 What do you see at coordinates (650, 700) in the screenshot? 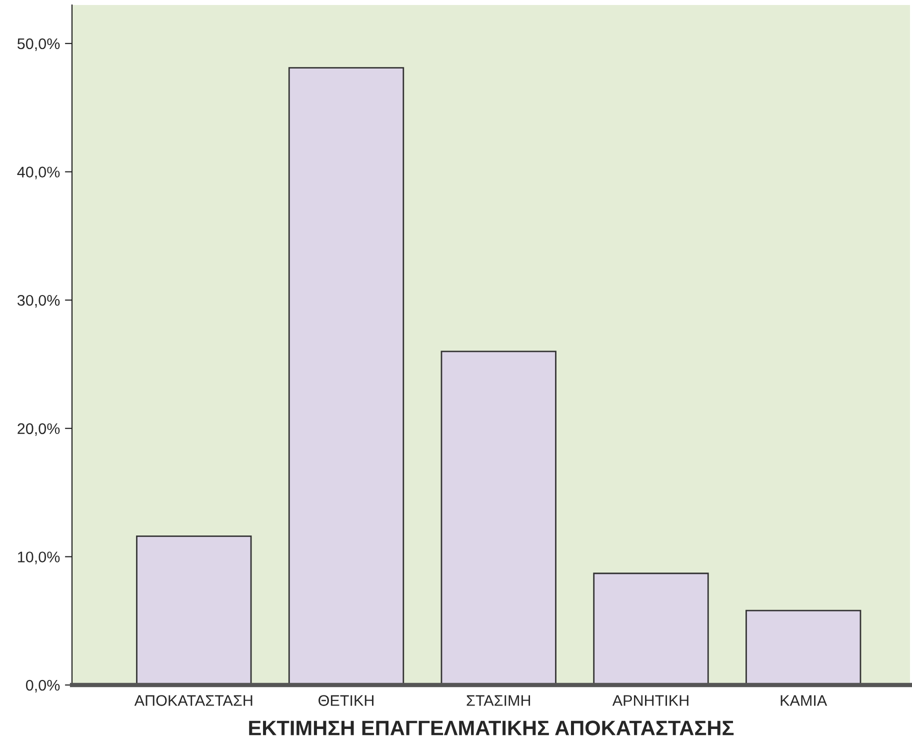
I see `x-tick-label: ΑΡΝΗΤΙΚΗ` at bounding box center [650, 700].